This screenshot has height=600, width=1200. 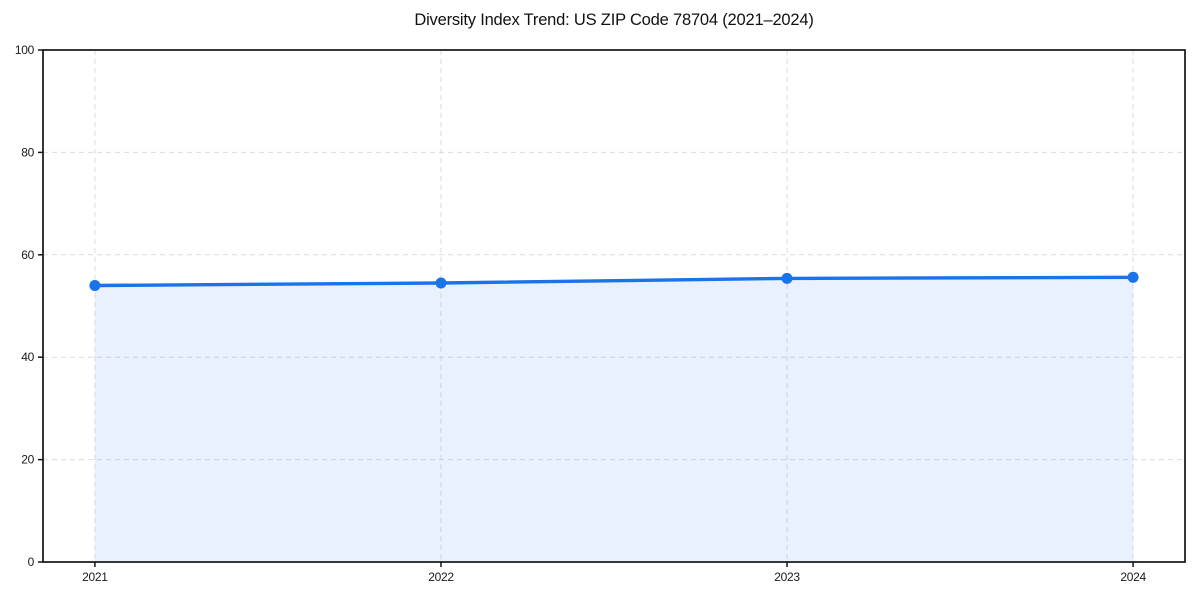 What do you see at coordinates (614, 281) in the screenshot?
I see `trend-line` at bounding box center [614, 281].